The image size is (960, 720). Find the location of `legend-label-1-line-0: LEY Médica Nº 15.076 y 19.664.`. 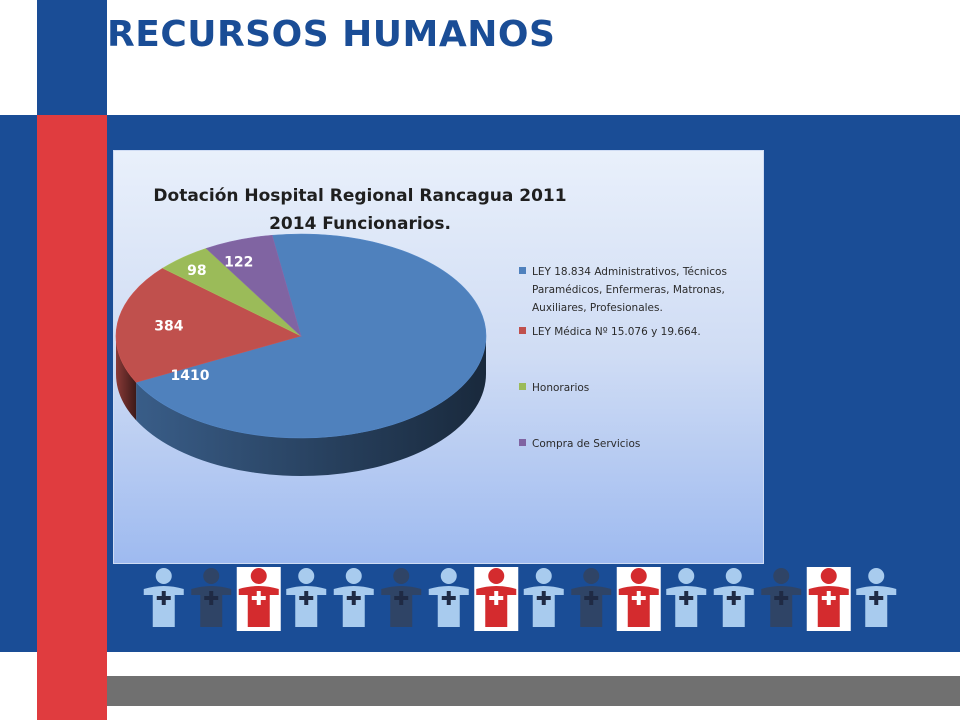

legend-label-1-line-0: LEY Médica Nº 15.076 y 19.664. is located at coordinates (616, 332).